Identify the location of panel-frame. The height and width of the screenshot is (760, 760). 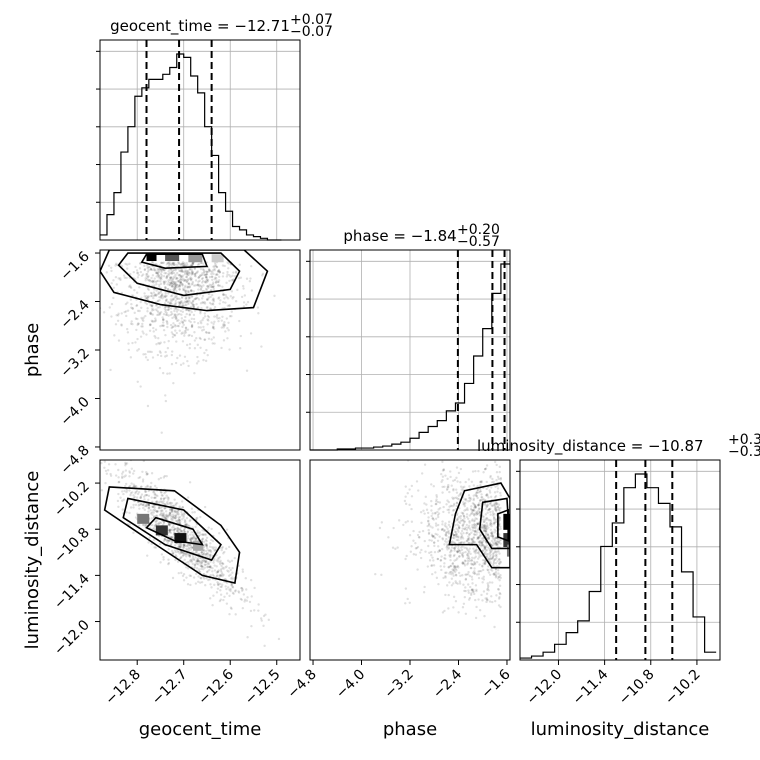
(620, 560).